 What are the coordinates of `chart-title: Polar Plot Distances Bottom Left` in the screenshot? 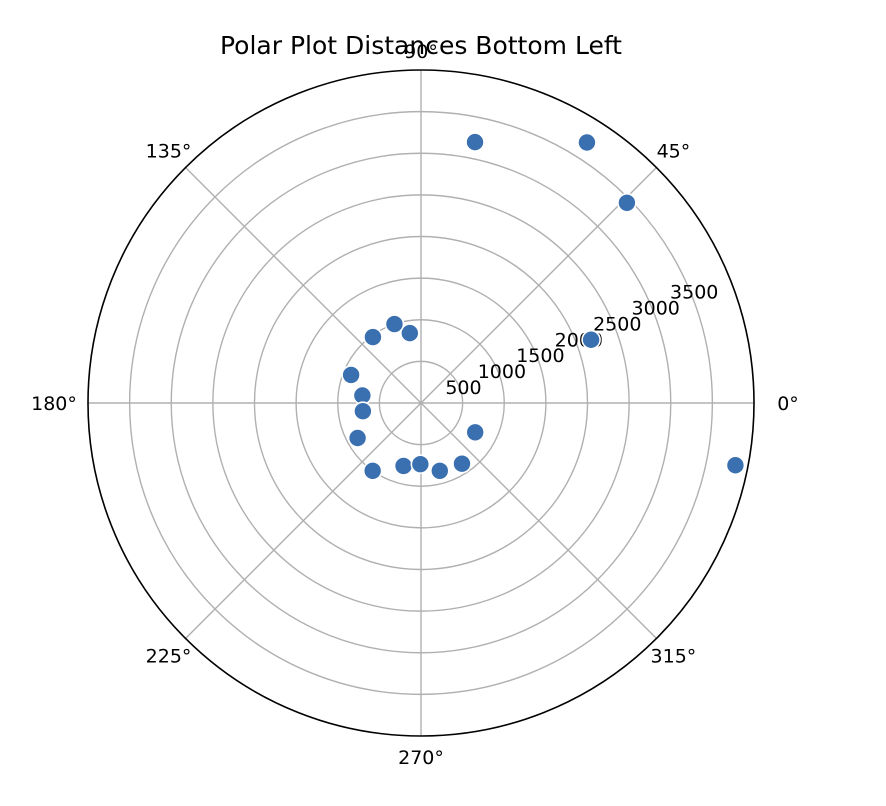 It's located at (421, 45).